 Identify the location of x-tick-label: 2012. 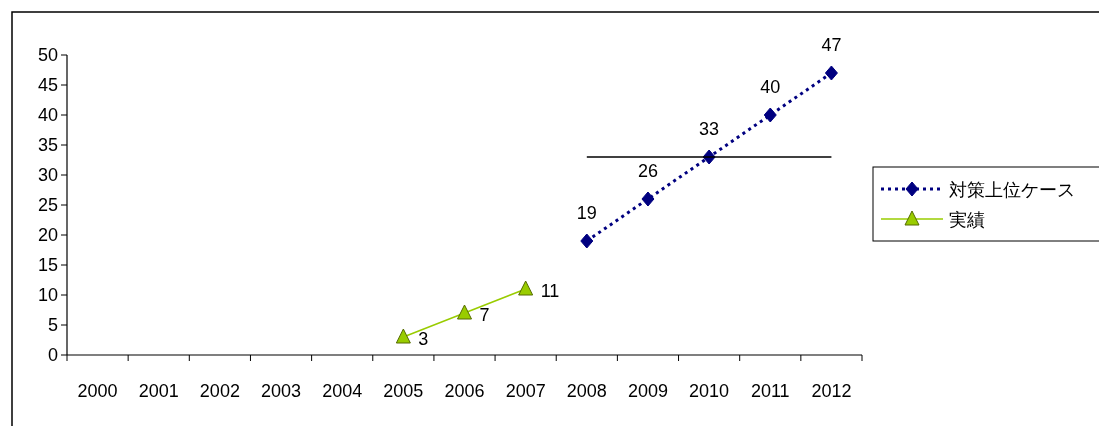
(831, 391).